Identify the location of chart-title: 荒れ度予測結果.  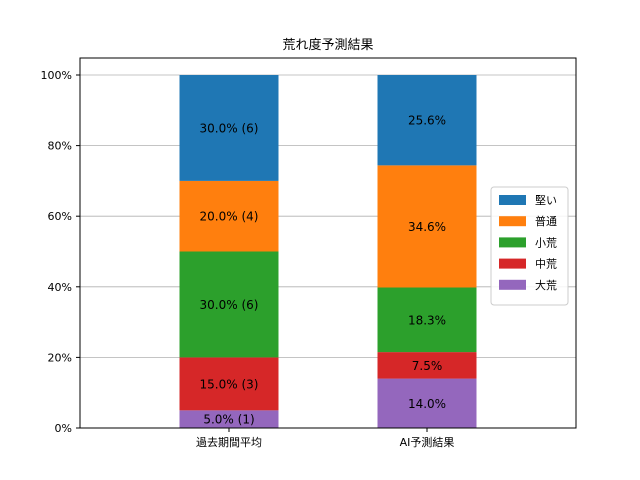
(327, 45).